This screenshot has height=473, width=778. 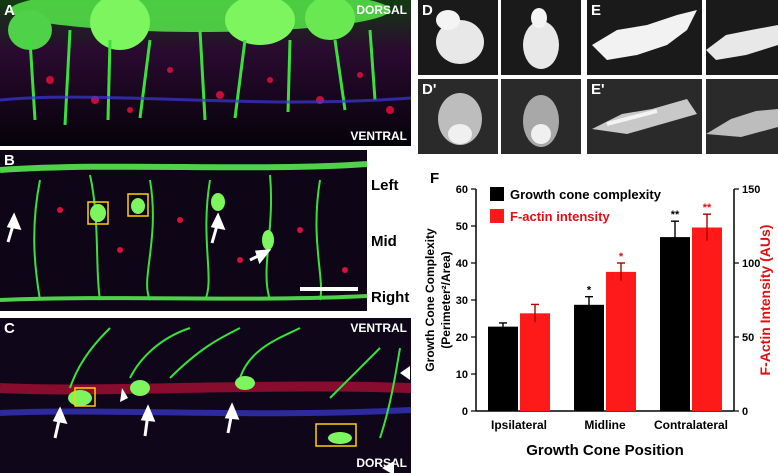 What do you see at coordinates (605, 425) in the screenshot?
I see `x-tick-label: Midline` at bounding box center [605, 425].